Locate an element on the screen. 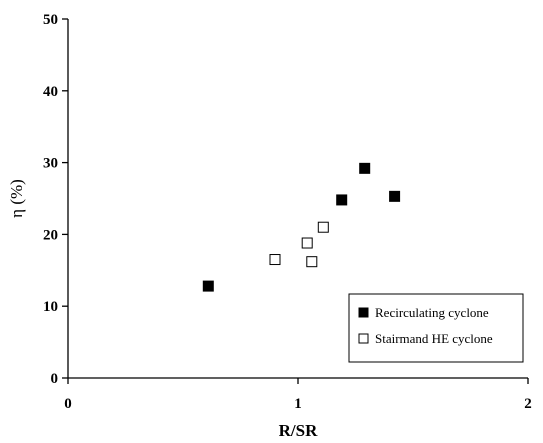  data-points is located at coordinates (301, 227).